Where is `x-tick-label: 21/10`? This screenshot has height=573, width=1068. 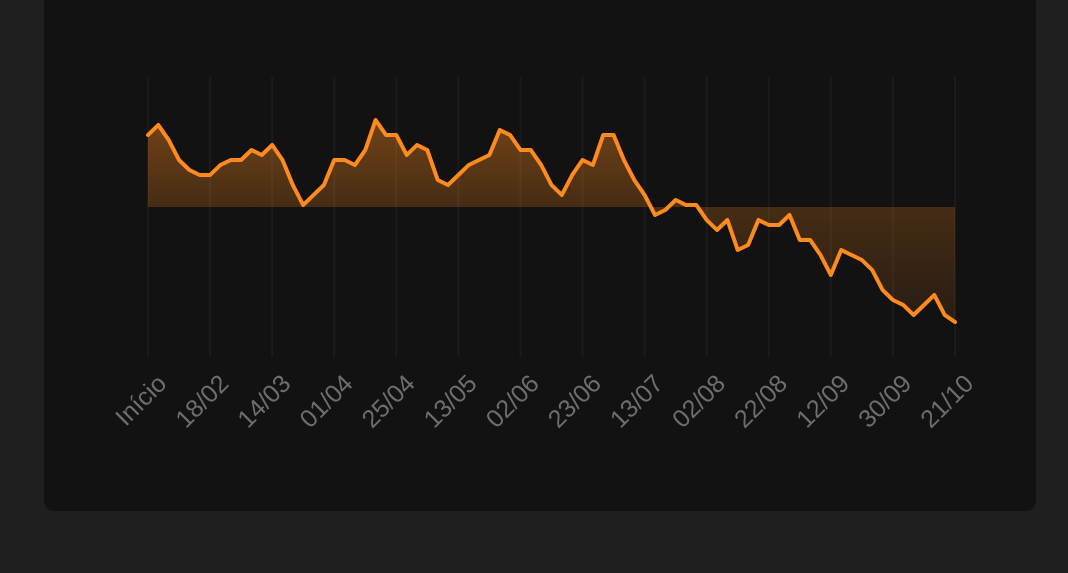 x-tick-label: 21/10 is located at coordinates (947, 401).